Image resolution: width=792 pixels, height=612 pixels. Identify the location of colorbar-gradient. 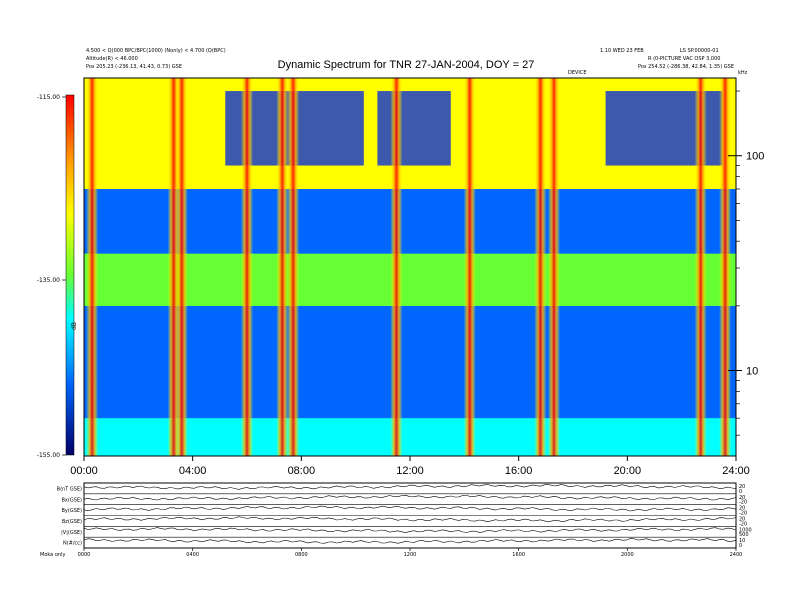
(70, 275).